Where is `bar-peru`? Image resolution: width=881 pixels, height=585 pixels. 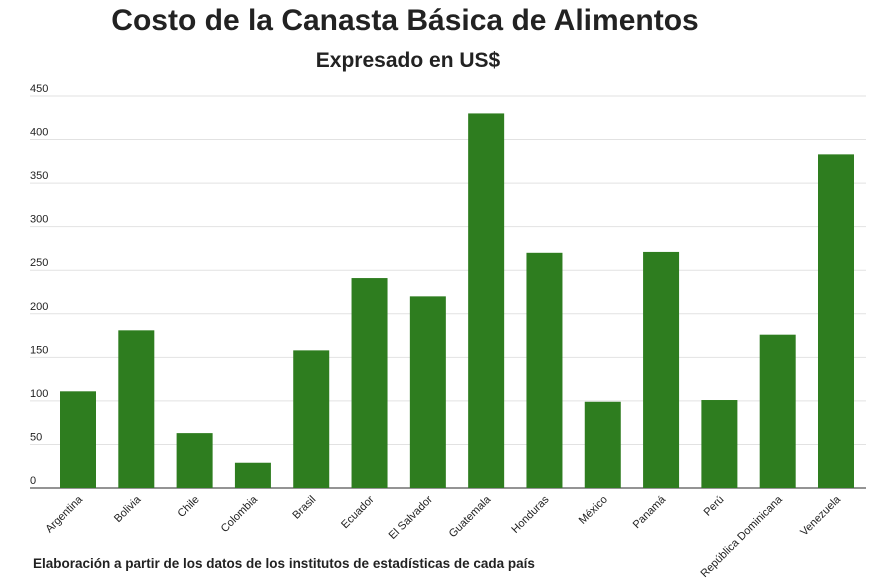 bar-peru is located at coordinates (719, 444).